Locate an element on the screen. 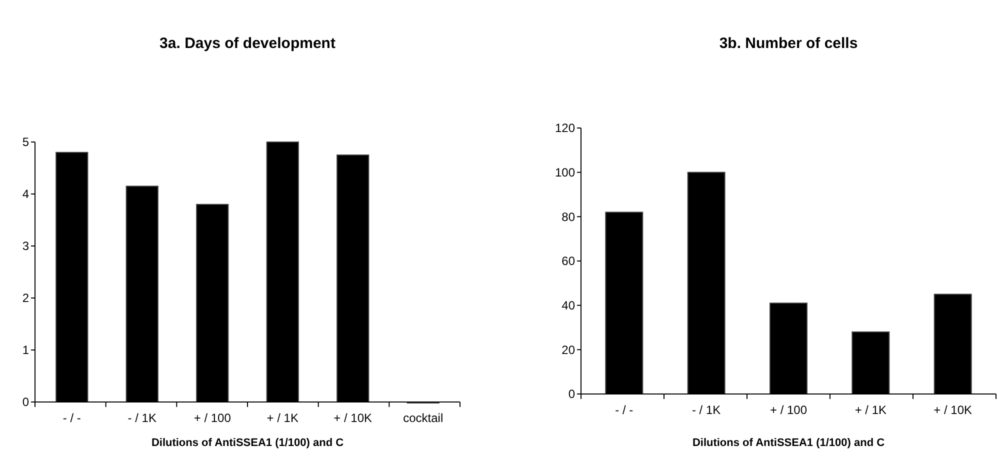 This screenshot has height=458, width=998. y-tick-label: 5 is located at coordinates (26, 142).